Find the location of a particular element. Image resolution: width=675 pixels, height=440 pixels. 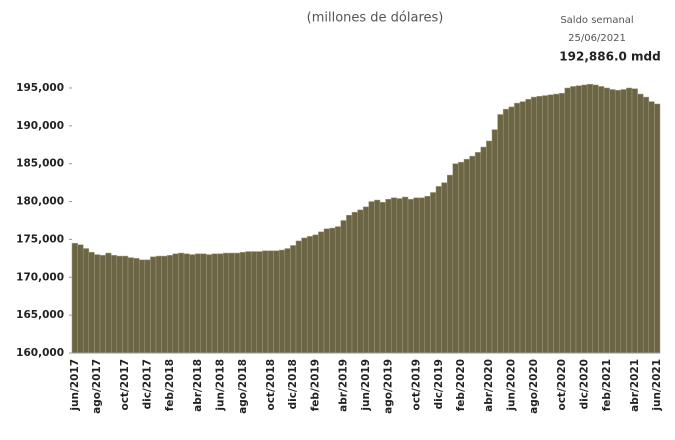

x-tick-label: dic/2017 is located at coordinates (148, 384).